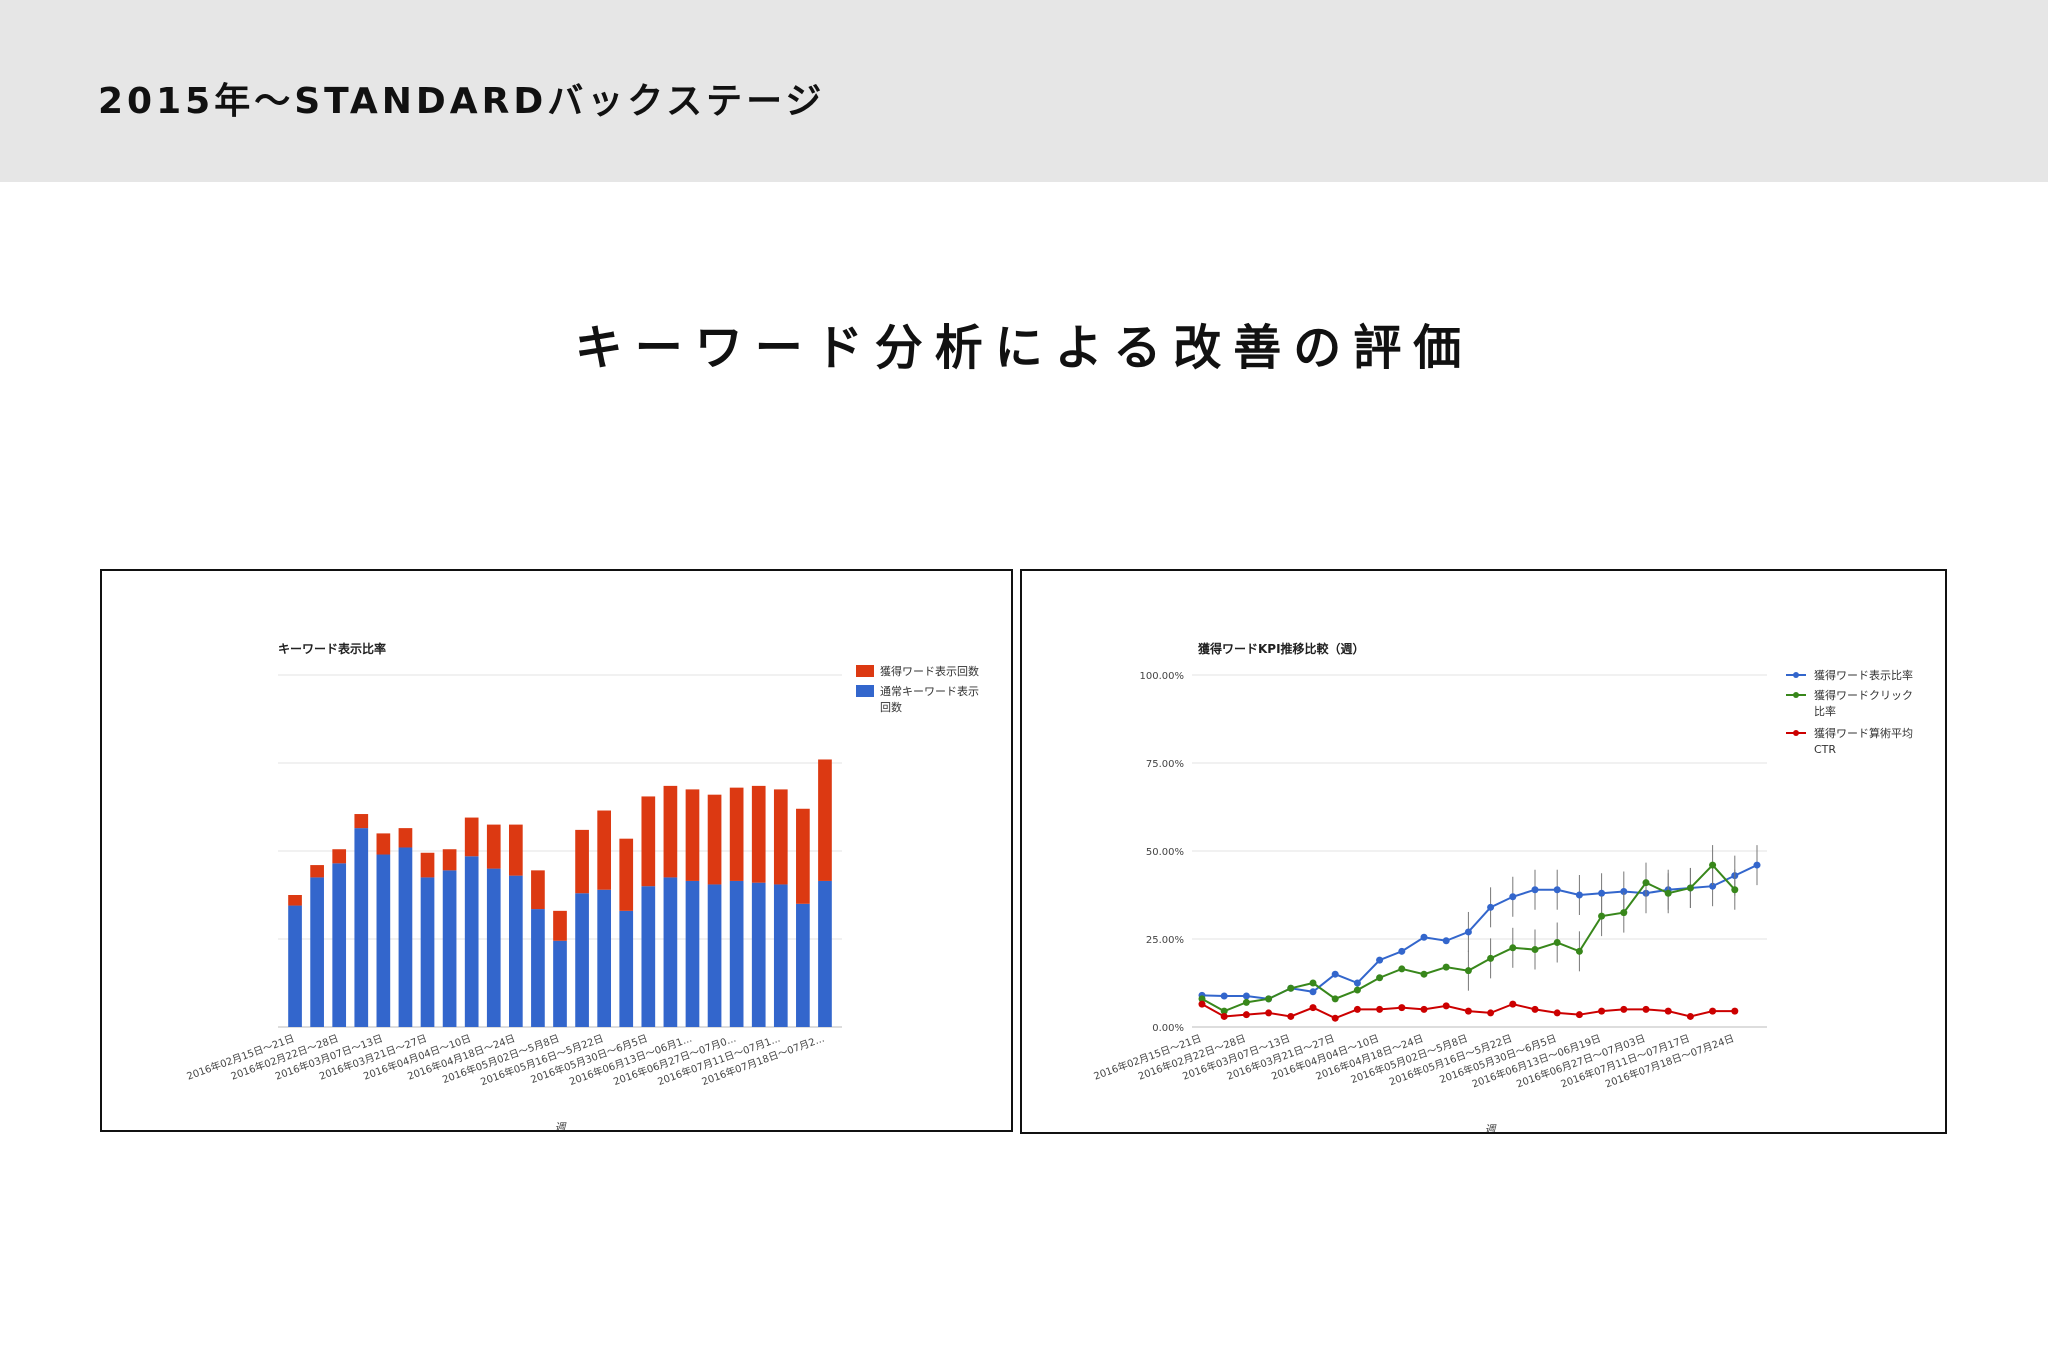 The height and width of the screenshot is (1365, 2048). Describe the element at coordinates (1863, 733) in the screenshot. I see `legend-label-line: 獲得ワード算術平均` at that location.